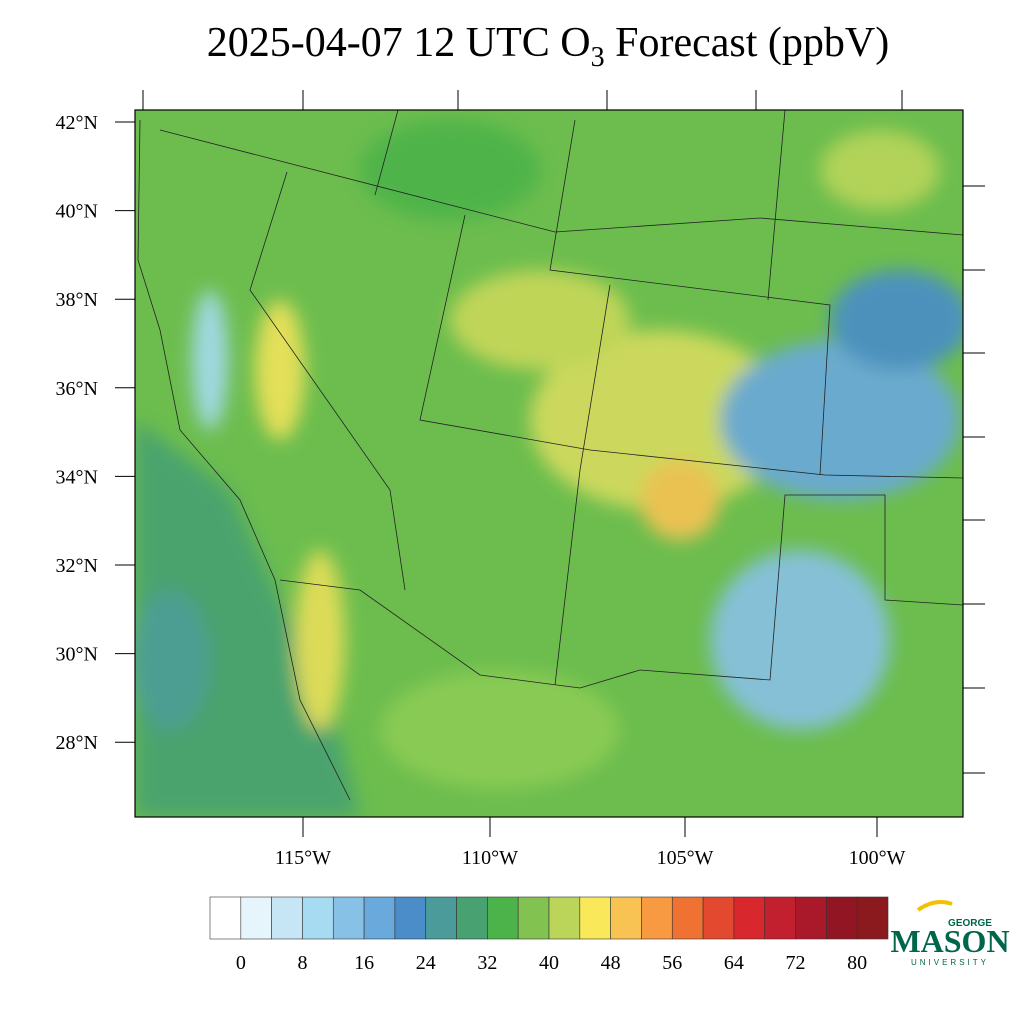  What do you see at coordinates (77, 212) in the screenshot?
I see `lat-label: 40°N` at bounding box center [77, 212].